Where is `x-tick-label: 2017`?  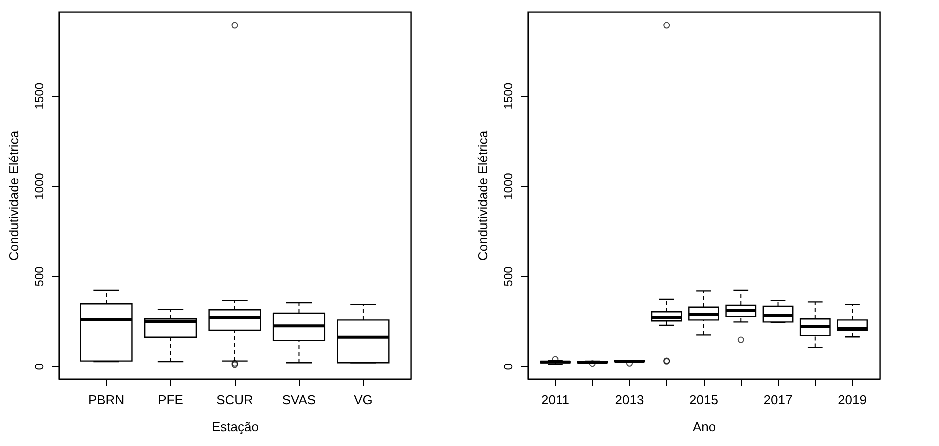 x-tick-label: 2017 is located at coordinates (778, 400).